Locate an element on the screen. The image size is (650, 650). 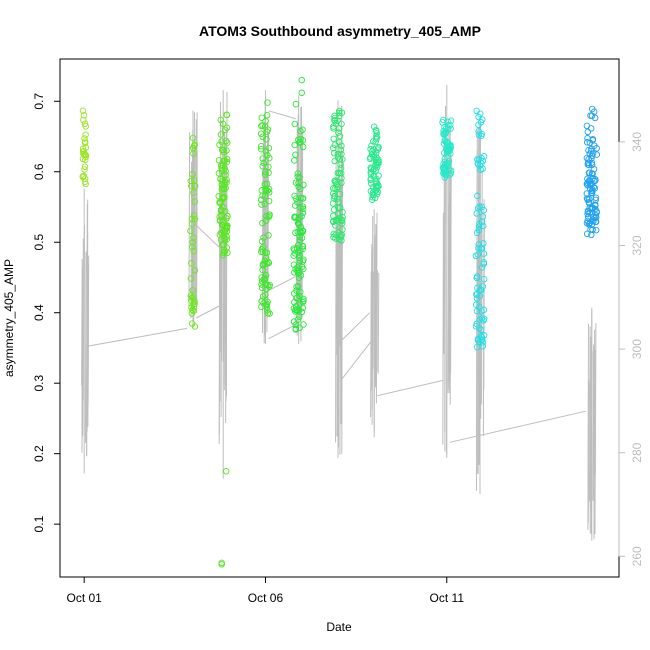
x-tick-label: Oct 06 is located at coordinates (266, 598).